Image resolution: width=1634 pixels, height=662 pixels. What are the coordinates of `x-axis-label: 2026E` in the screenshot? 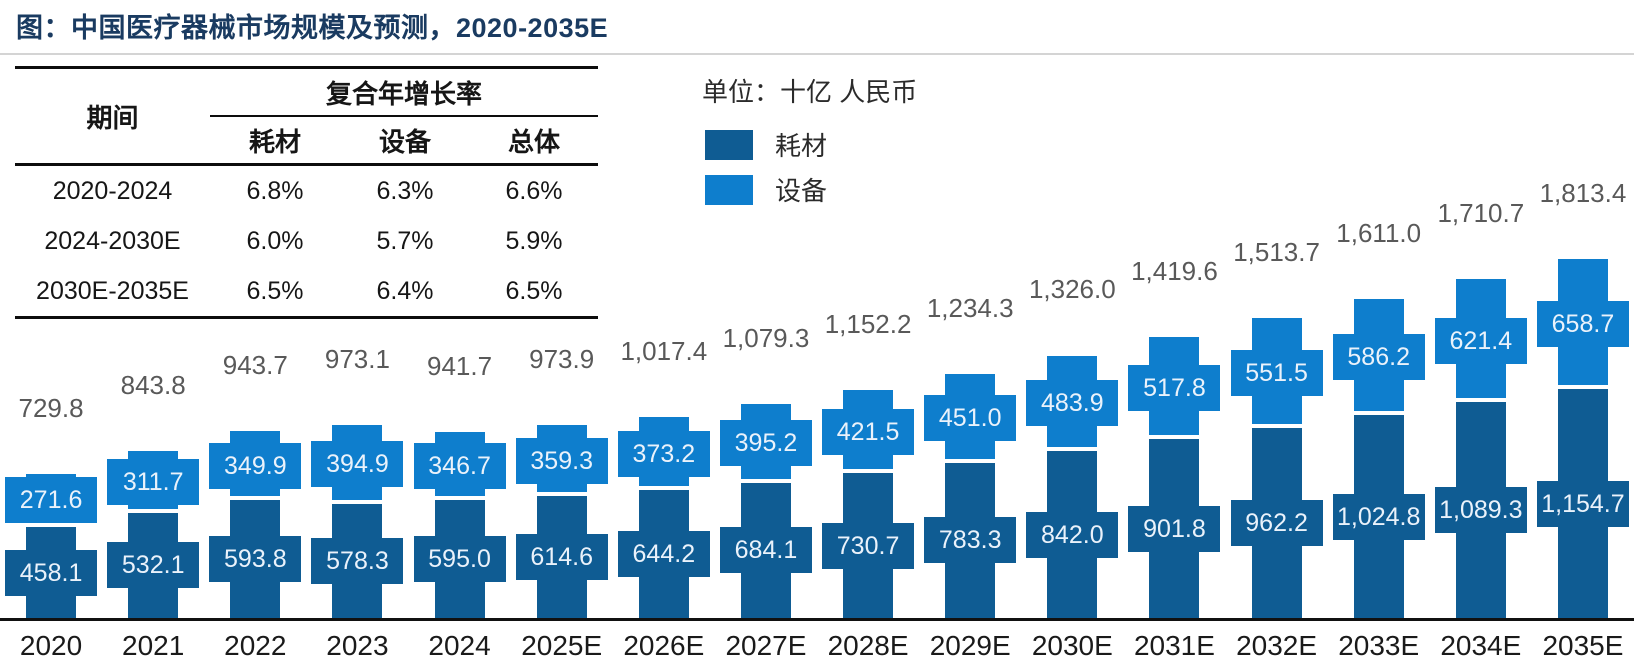 It's located at (664, 645).